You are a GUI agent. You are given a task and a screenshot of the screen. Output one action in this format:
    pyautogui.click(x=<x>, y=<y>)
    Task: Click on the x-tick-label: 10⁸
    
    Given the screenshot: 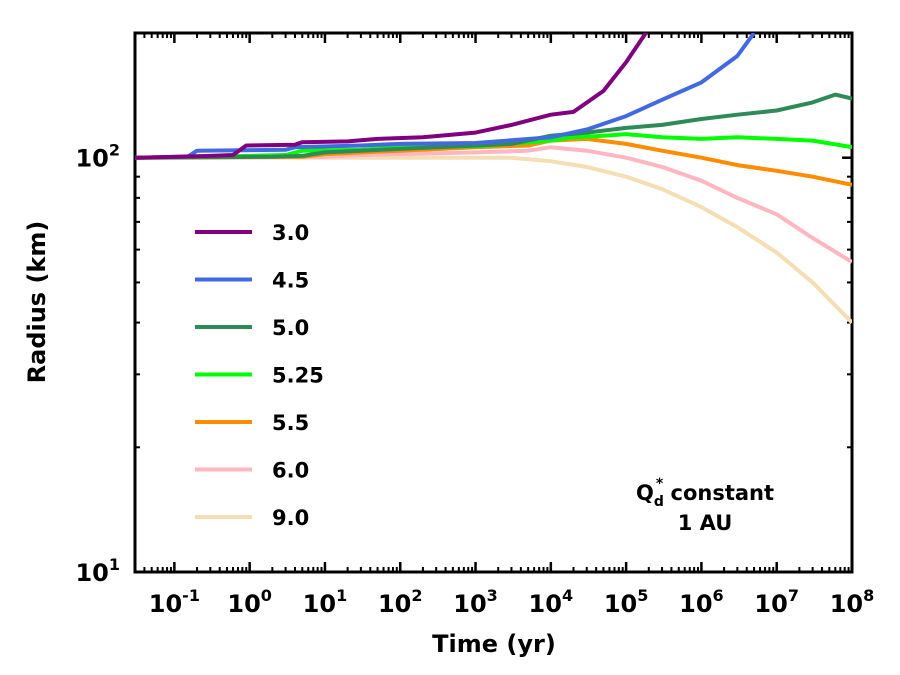 What is the action you would take?
    pyautogui.click(x=852, y=602)
    